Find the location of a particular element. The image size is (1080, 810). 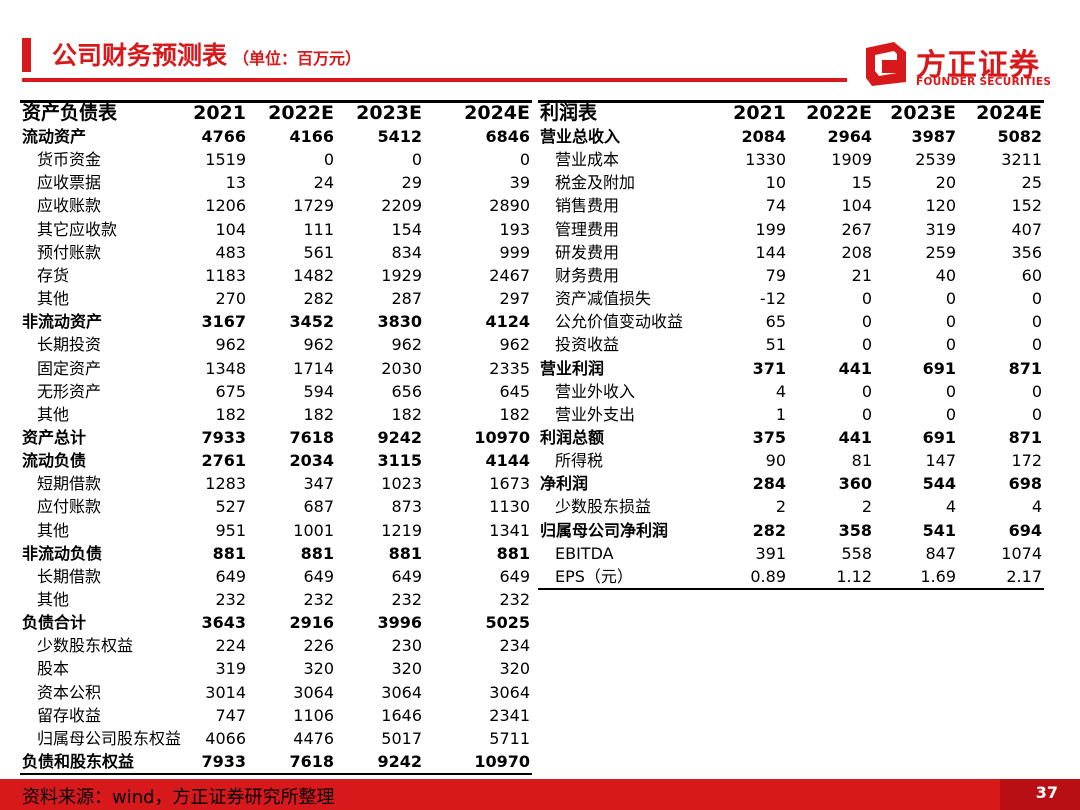

value-cell: 259 is located at coordinates (940, 252).